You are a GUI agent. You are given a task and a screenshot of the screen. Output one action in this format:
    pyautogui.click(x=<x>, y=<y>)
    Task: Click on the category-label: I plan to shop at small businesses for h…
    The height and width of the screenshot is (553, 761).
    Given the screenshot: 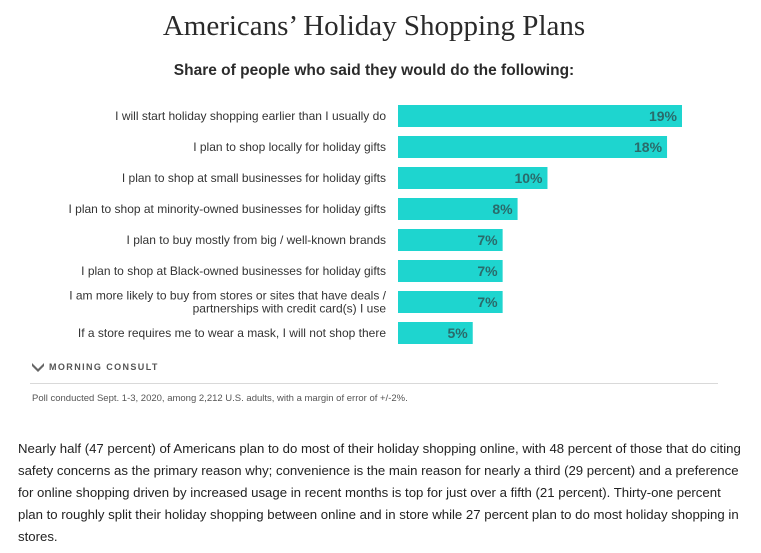 What is the action you would take?
    pyautogui.click(x=254, y=178)
    